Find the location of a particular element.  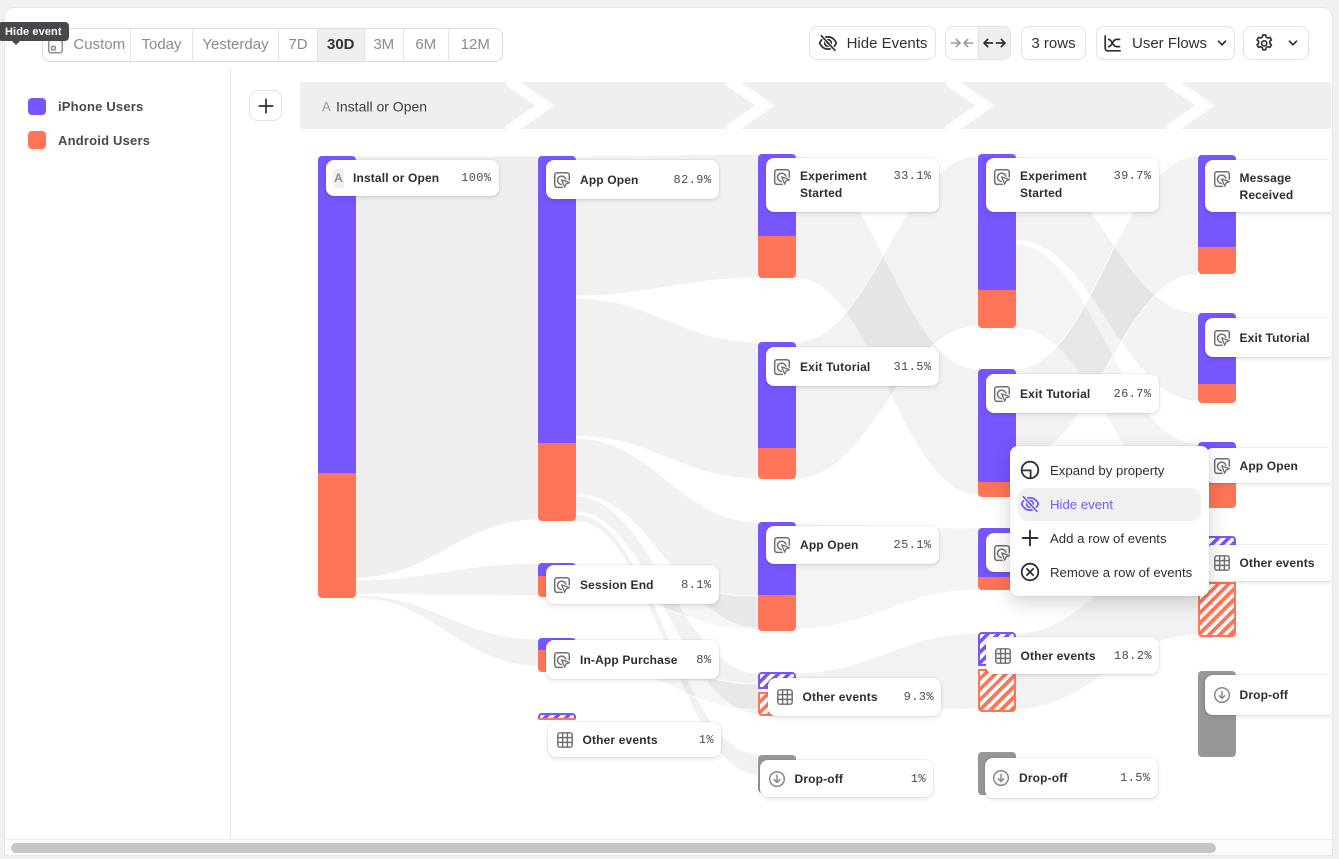

svg-text: A is located at coordinates (326, 106).